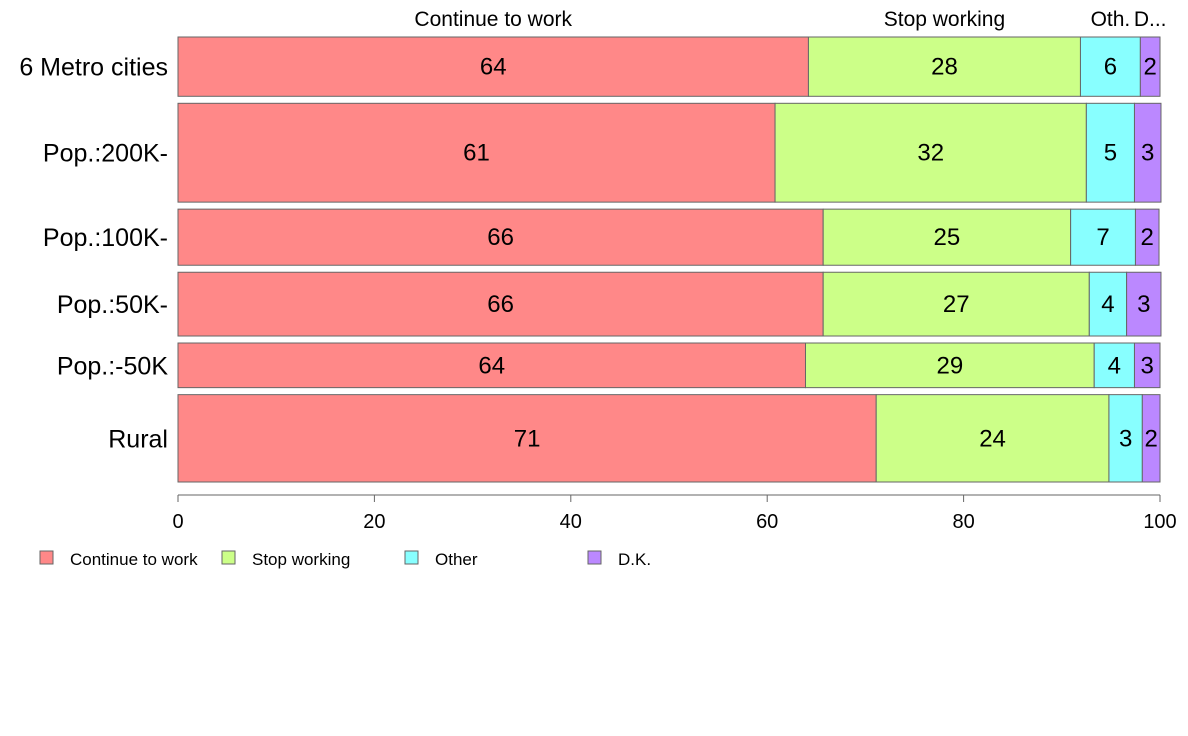  What do you see at coordinates (1159, 522) in the screenshot?
I see `x-tick-label-100: 100` at bounding box center [1159, 522].